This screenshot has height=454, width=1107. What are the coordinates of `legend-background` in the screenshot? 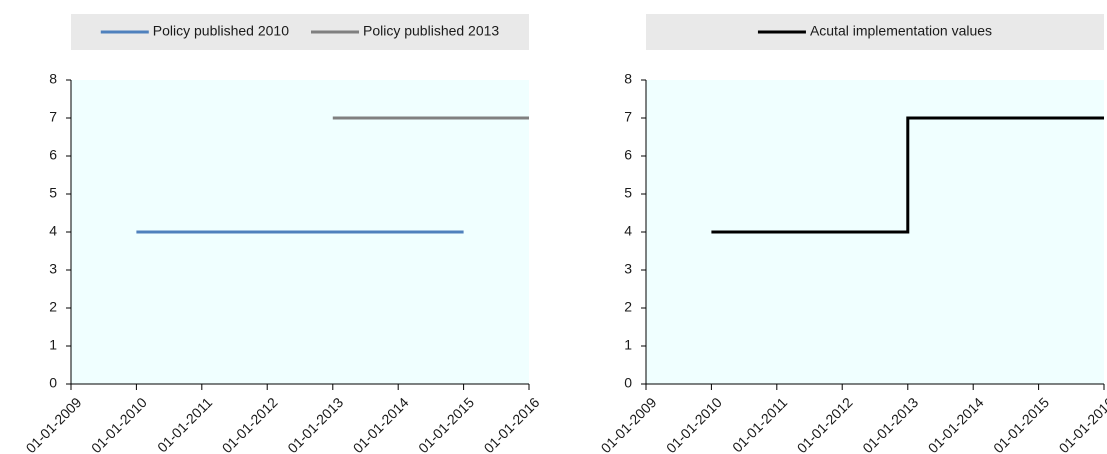 It's located at (875, 32).